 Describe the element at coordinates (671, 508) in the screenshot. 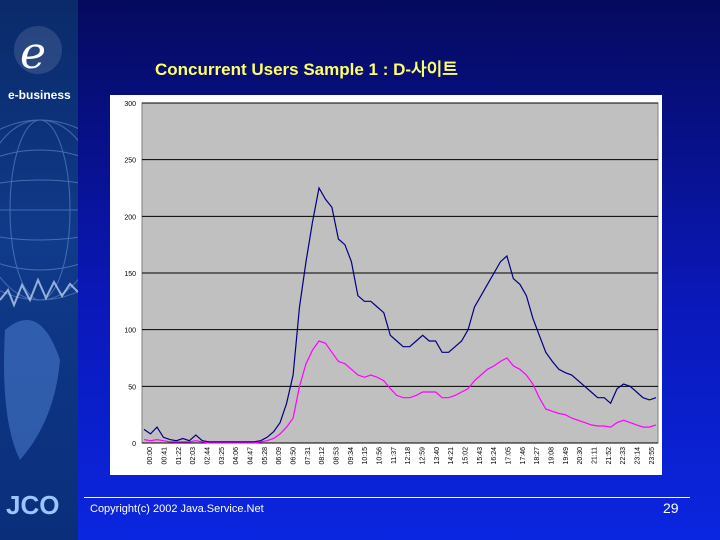

I see `page-number: 29` at that location.